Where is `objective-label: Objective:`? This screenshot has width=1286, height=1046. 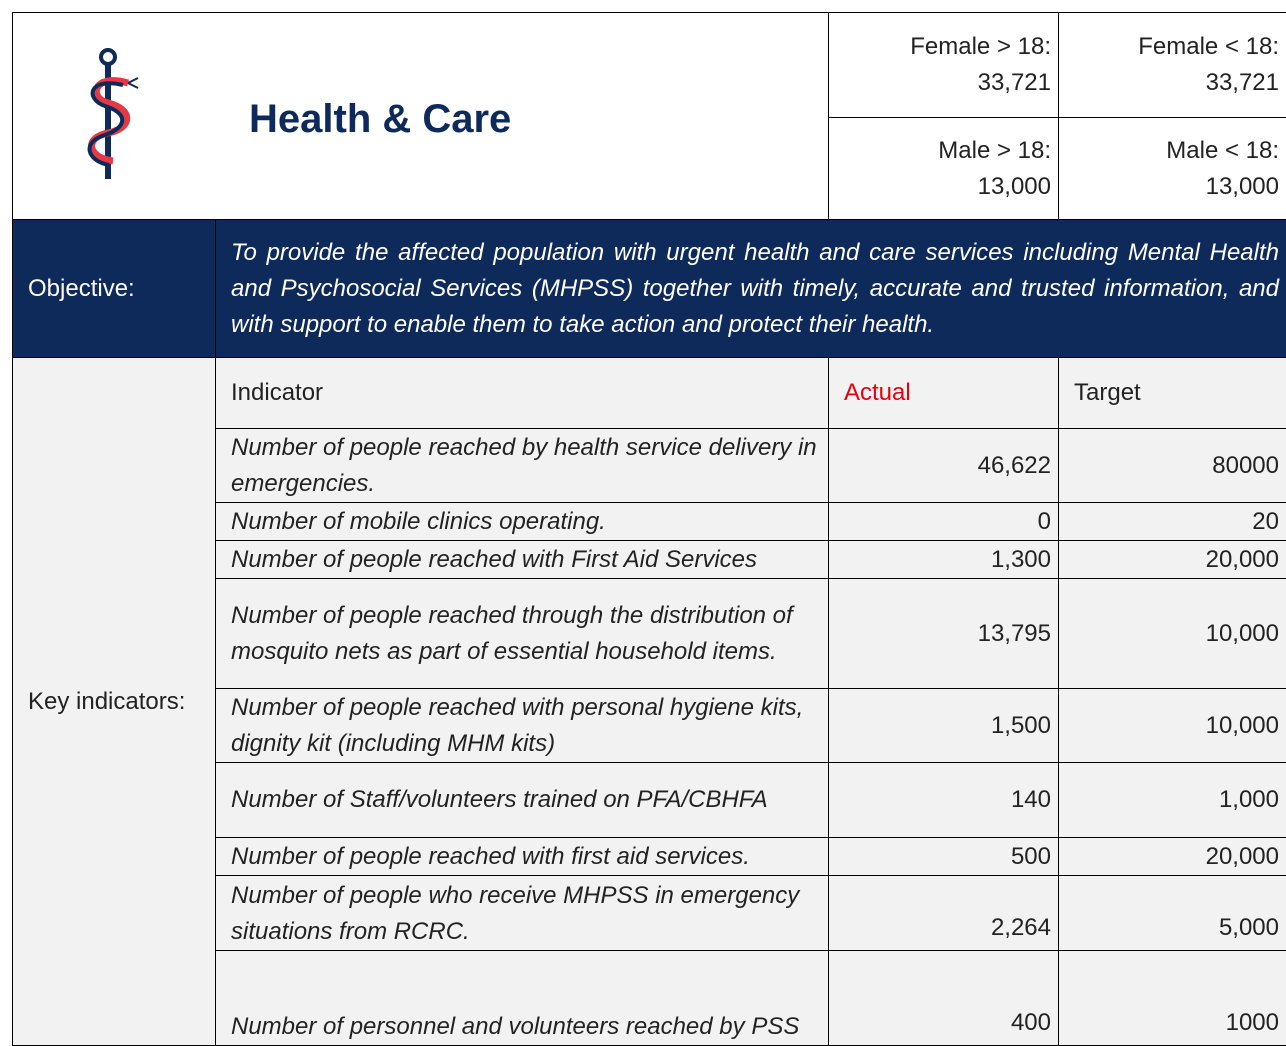 objective-label: Objective: is located at coordinates (114, 289).